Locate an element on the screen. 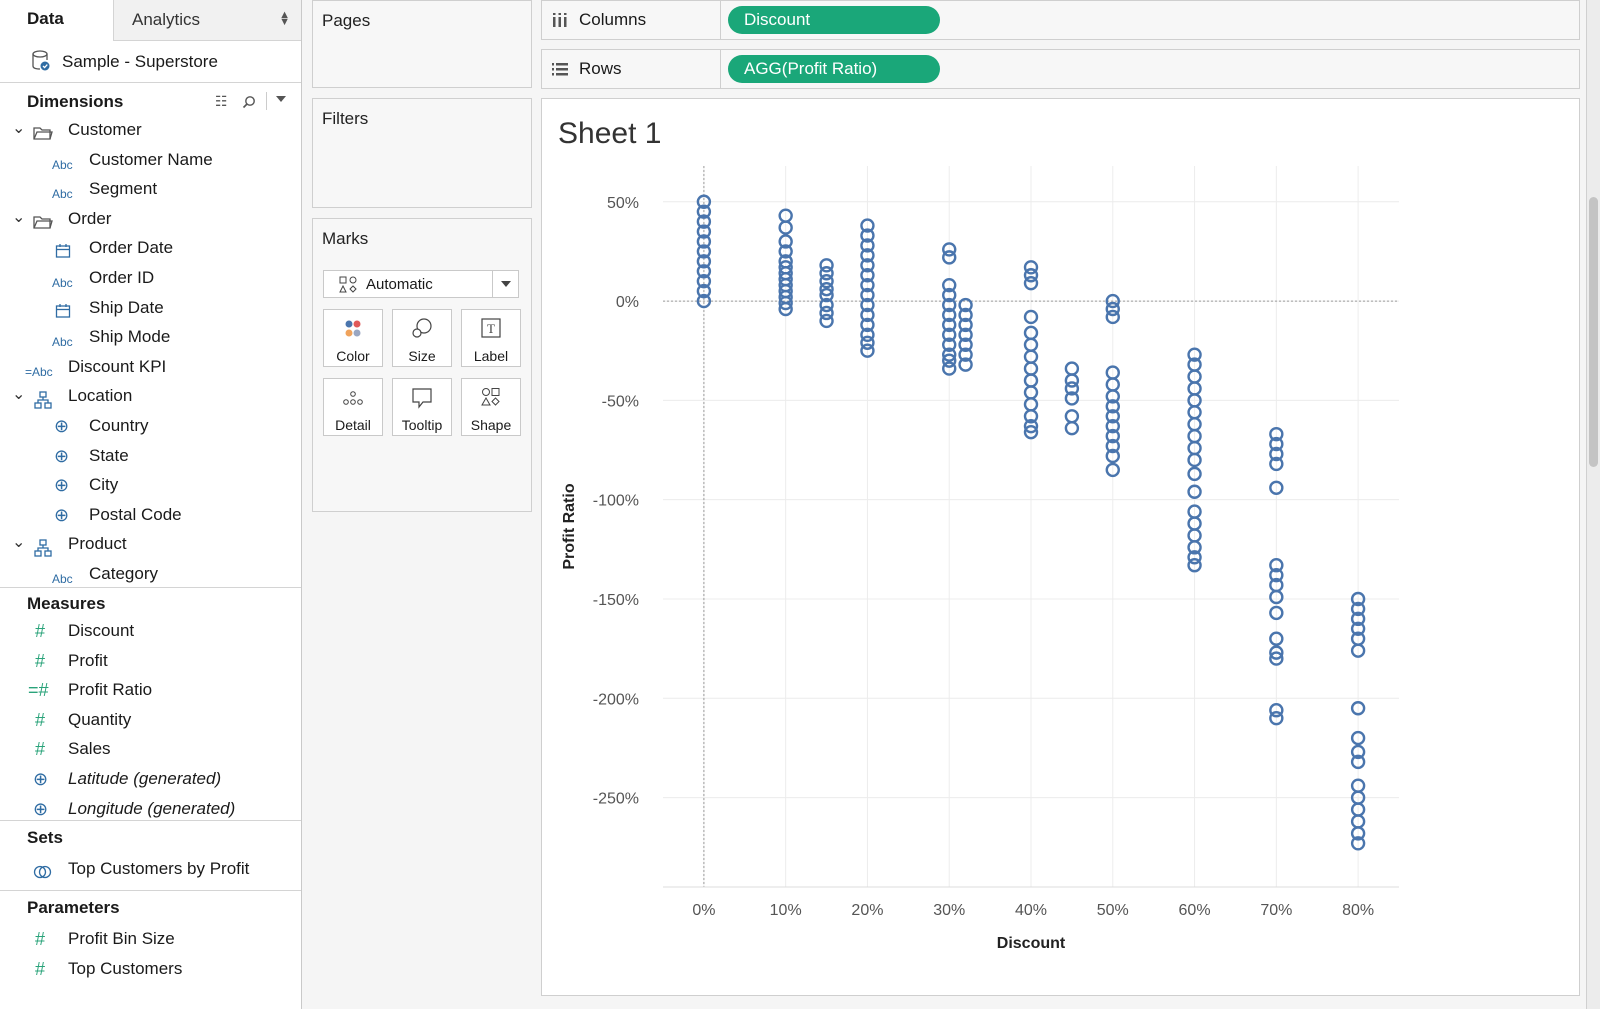 The height and width of the screenshot is (1009, 1600). list-view-icon: ☷ is located at coordinates (221, 101).